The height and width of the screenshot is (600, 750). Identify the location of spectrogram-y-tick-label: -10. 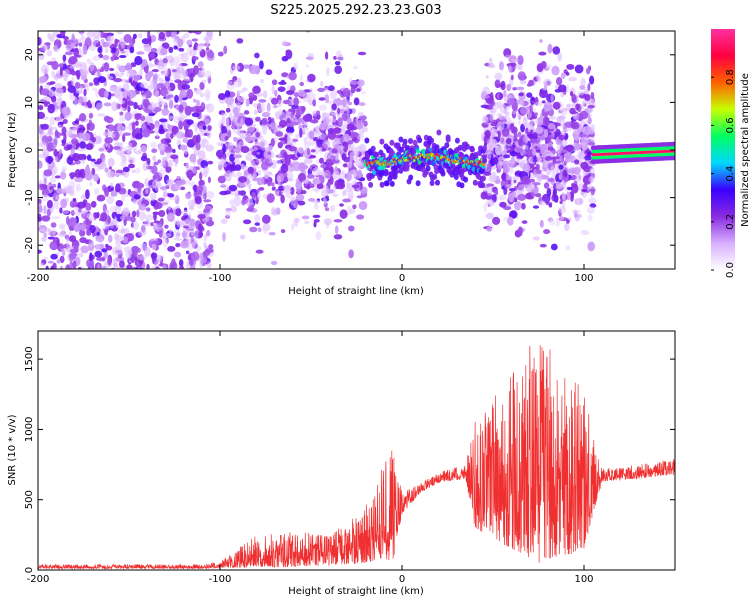
(29, 197).